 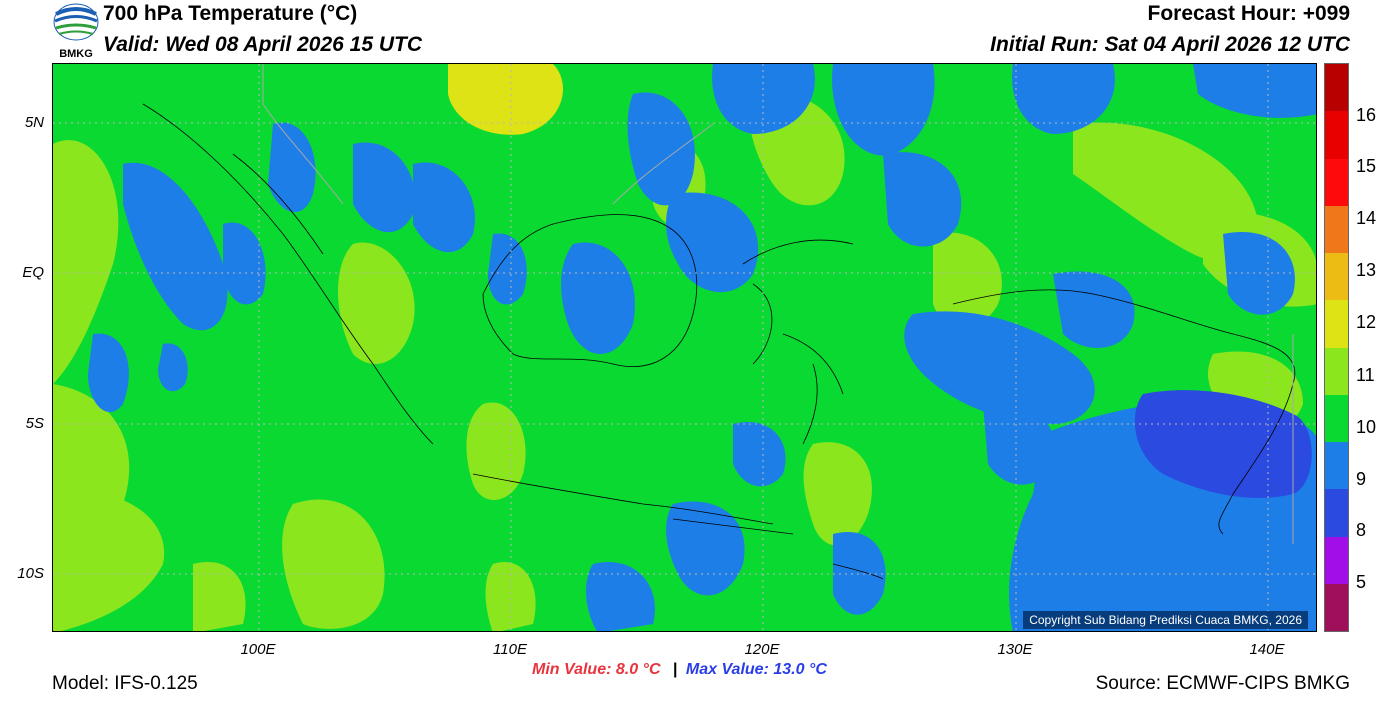 What do you see at coordinates (510, 649) in the screenshot?
I see `lon-label-110e: 110E` at bounding box center [510, 649].